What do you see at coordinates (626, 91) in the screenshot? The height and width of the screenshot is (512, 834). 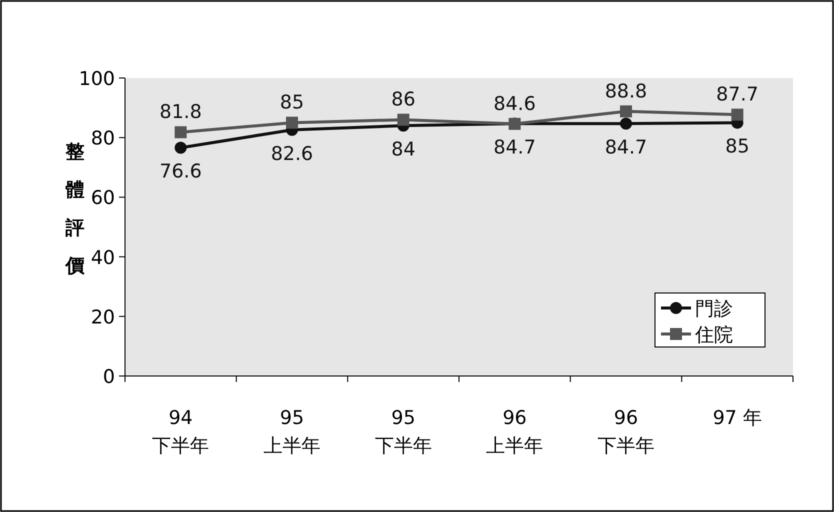 I see `data-label: 88.8` at bounding box center [626, 91].